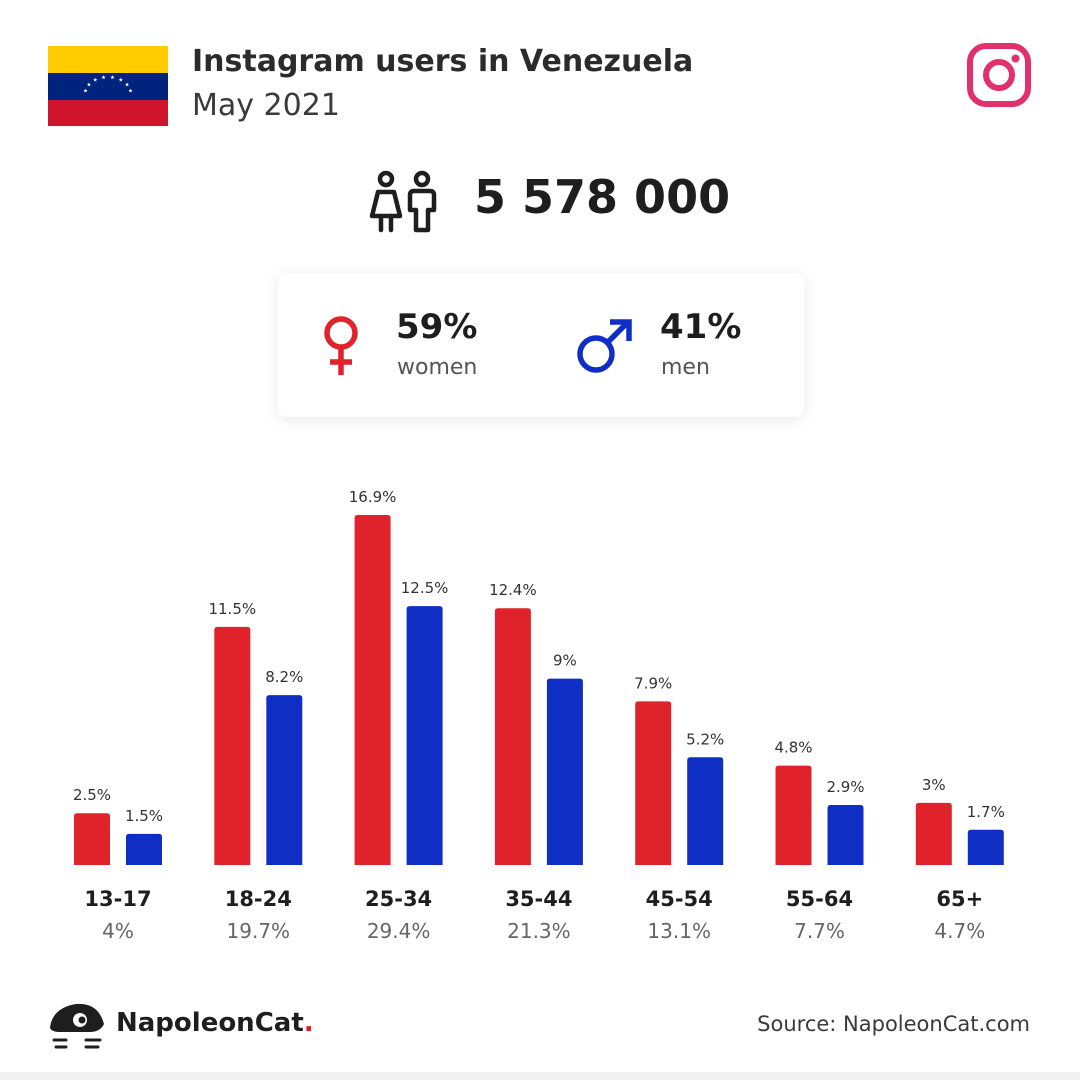 This screenshot has height=1080, width=1080. What do you see at coordinates (538, 899) in the screenshot?
I see `category-label-35-44: 35-44` at bounding box center [538, 899].